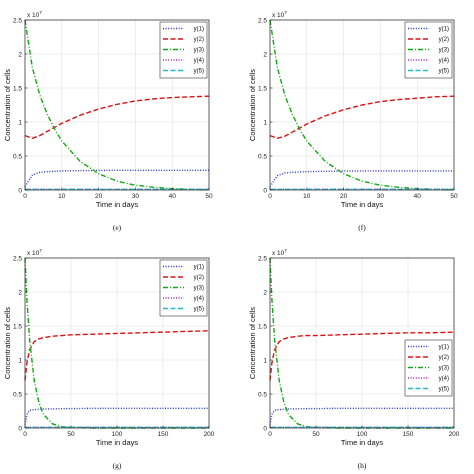 The height and width of the screenshot is (474, 474). Describe the element at coordinates (362, 227) in the screenshot. I see `panel-caption: (f)` at that location.